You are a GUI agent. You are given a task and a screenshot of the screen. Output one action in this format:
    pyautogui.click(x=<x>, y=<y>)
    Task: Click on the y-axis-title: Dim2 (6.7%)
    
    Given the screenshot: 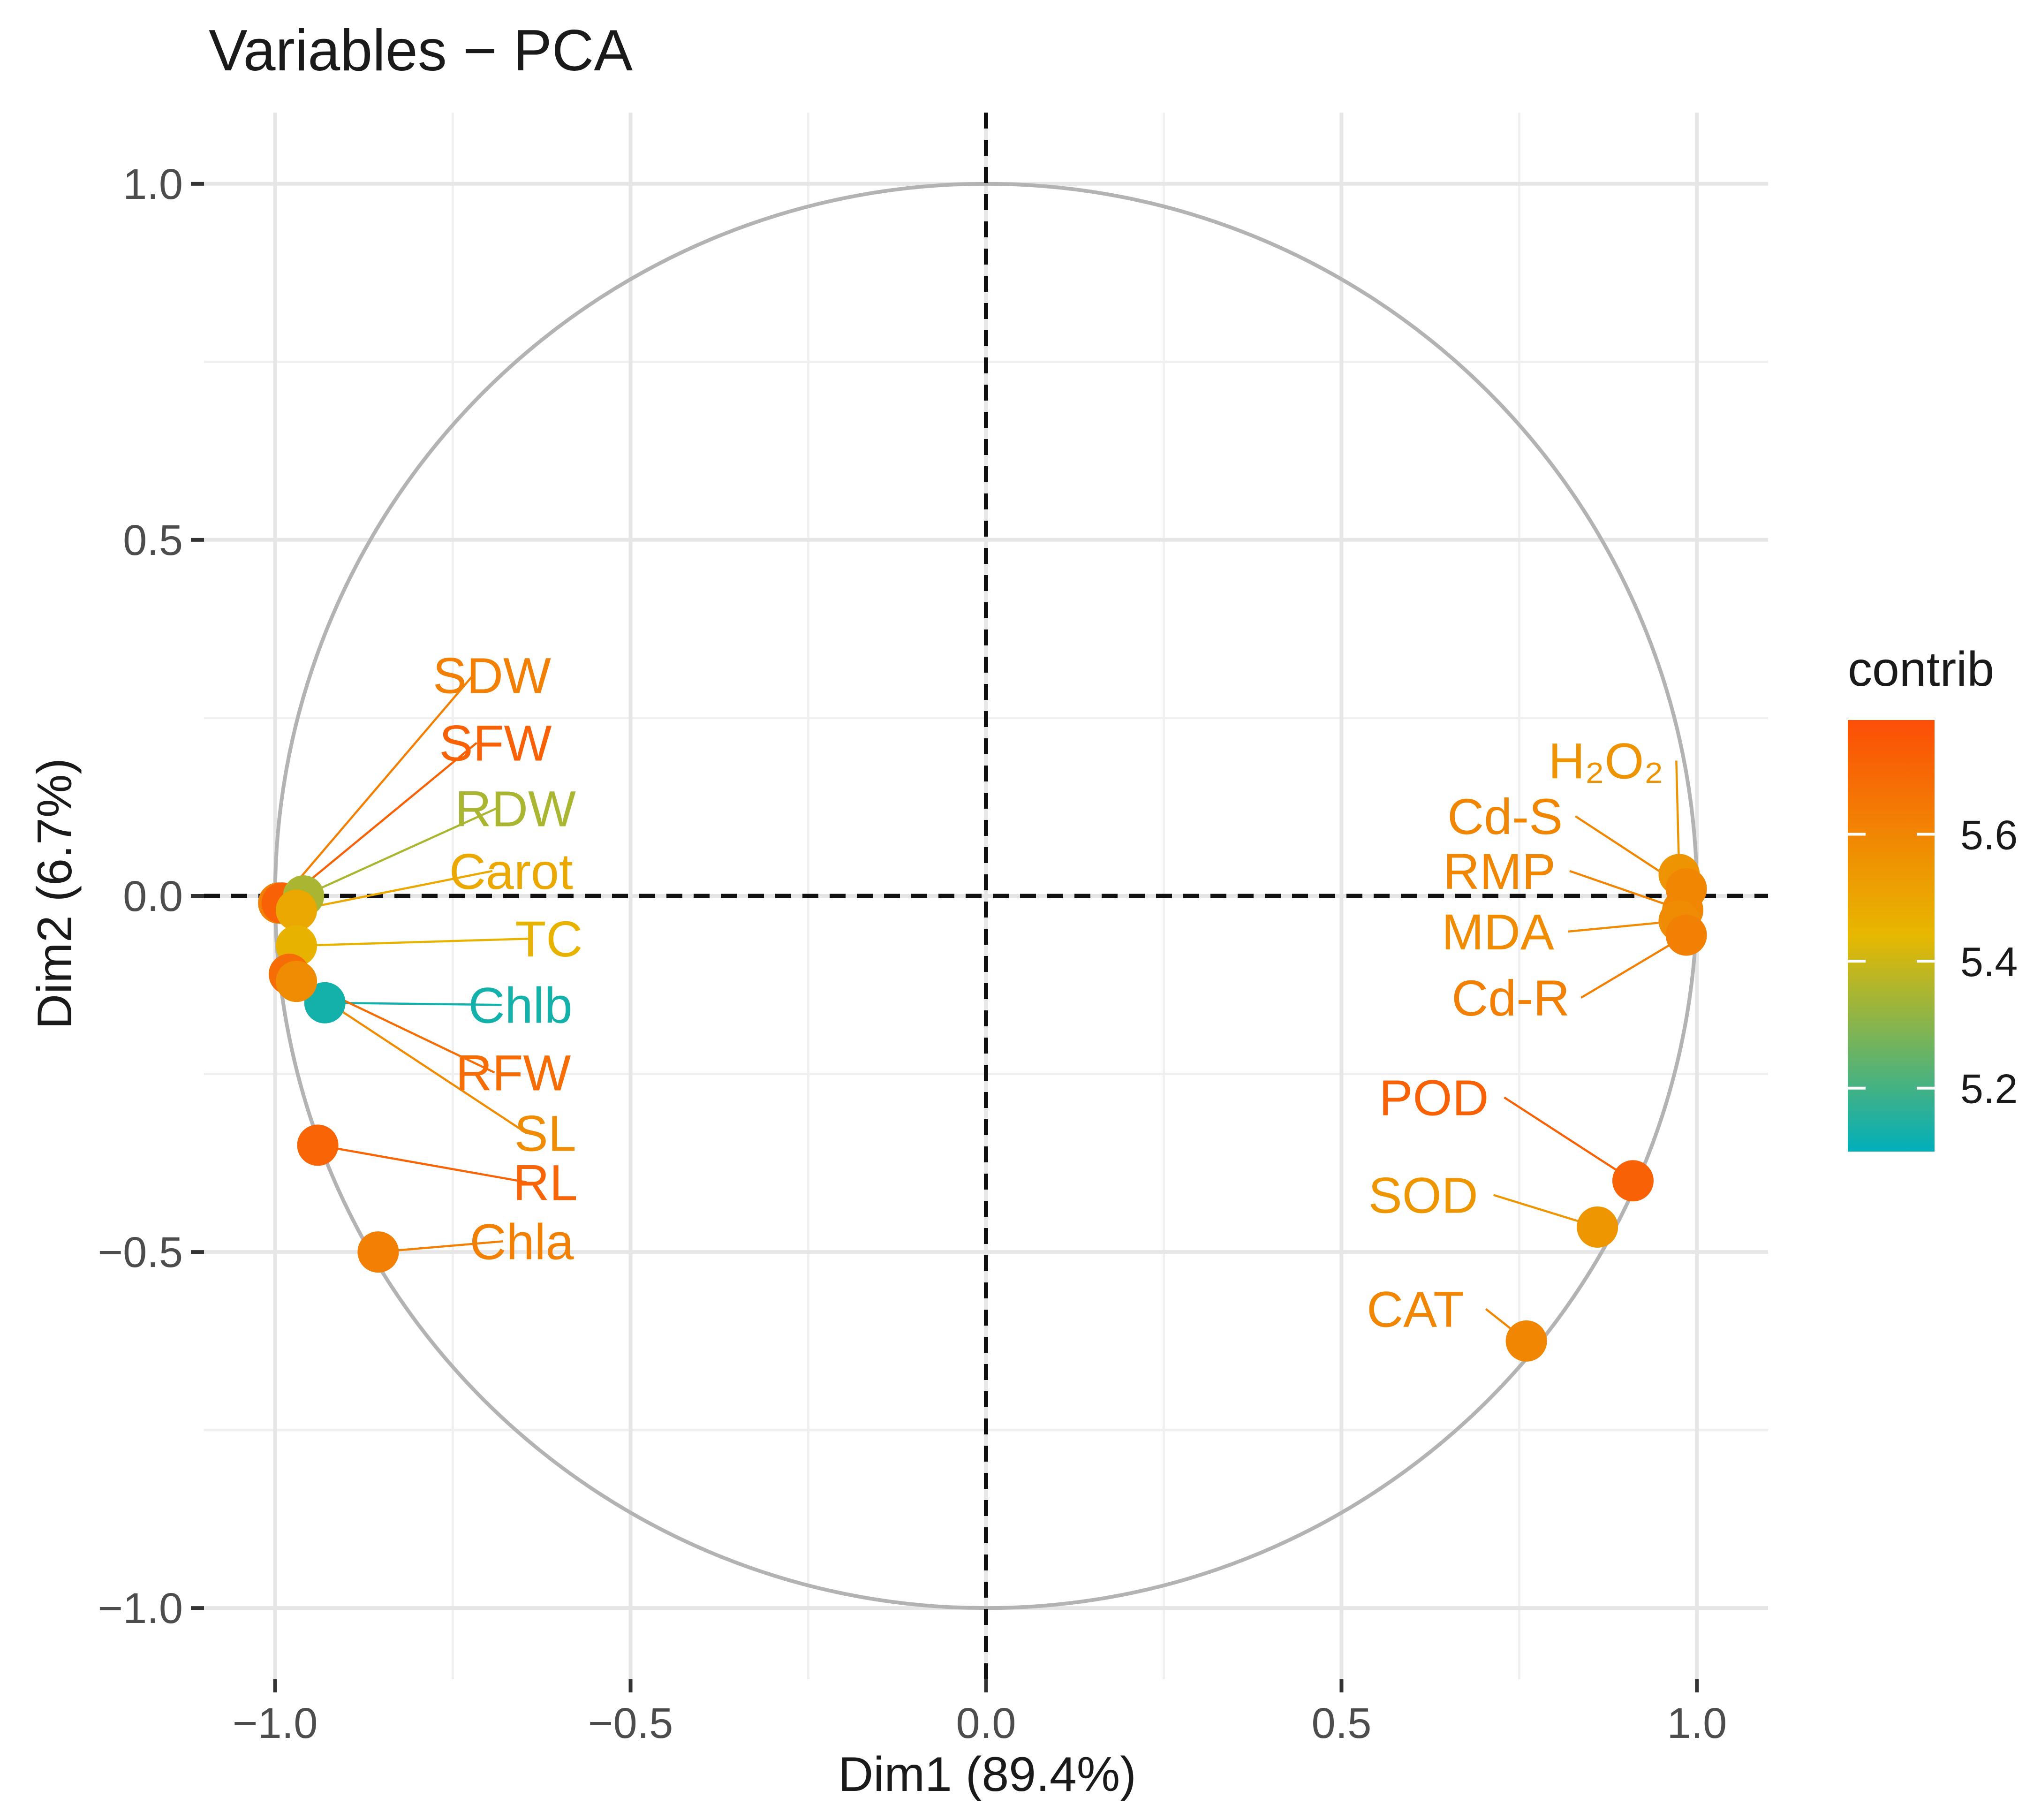 What is the action you would take?
    pyautogui.click(x=55, y=893)
    